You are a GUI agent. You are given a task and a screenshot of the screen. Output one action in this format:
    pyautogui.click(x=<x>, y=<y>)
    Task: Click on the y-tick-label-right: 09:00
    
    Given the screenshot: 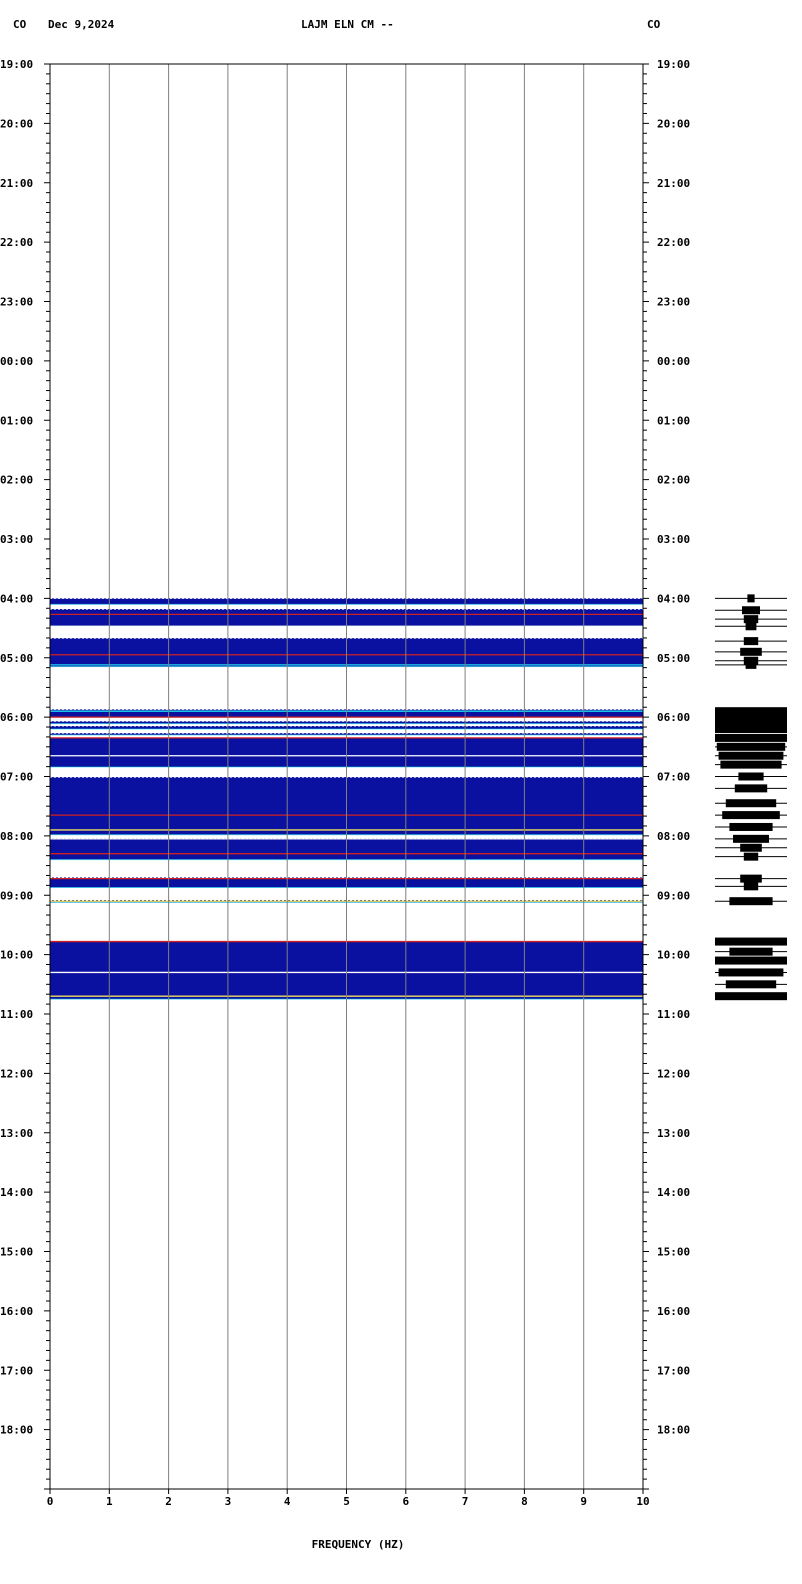 What is the action you would take?
    pyautogui.click(x=673, y=895)
    